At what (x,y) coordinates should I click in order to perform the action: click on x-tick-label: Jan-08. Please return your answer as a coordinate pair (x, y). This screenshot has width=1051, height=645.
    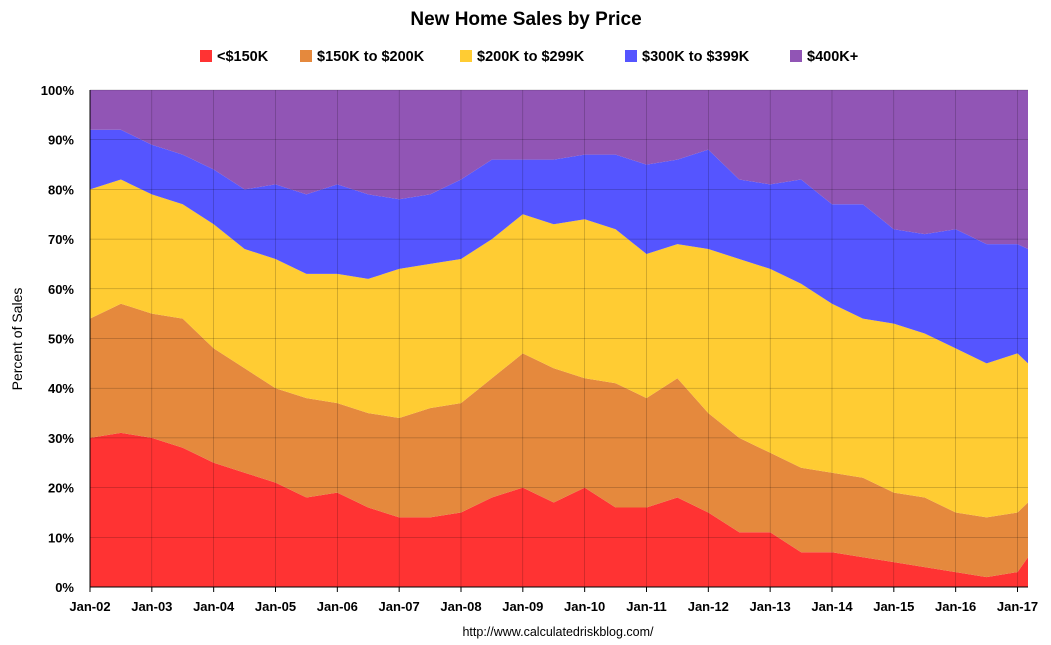
    Looking at the image, I should click on (460, 606).